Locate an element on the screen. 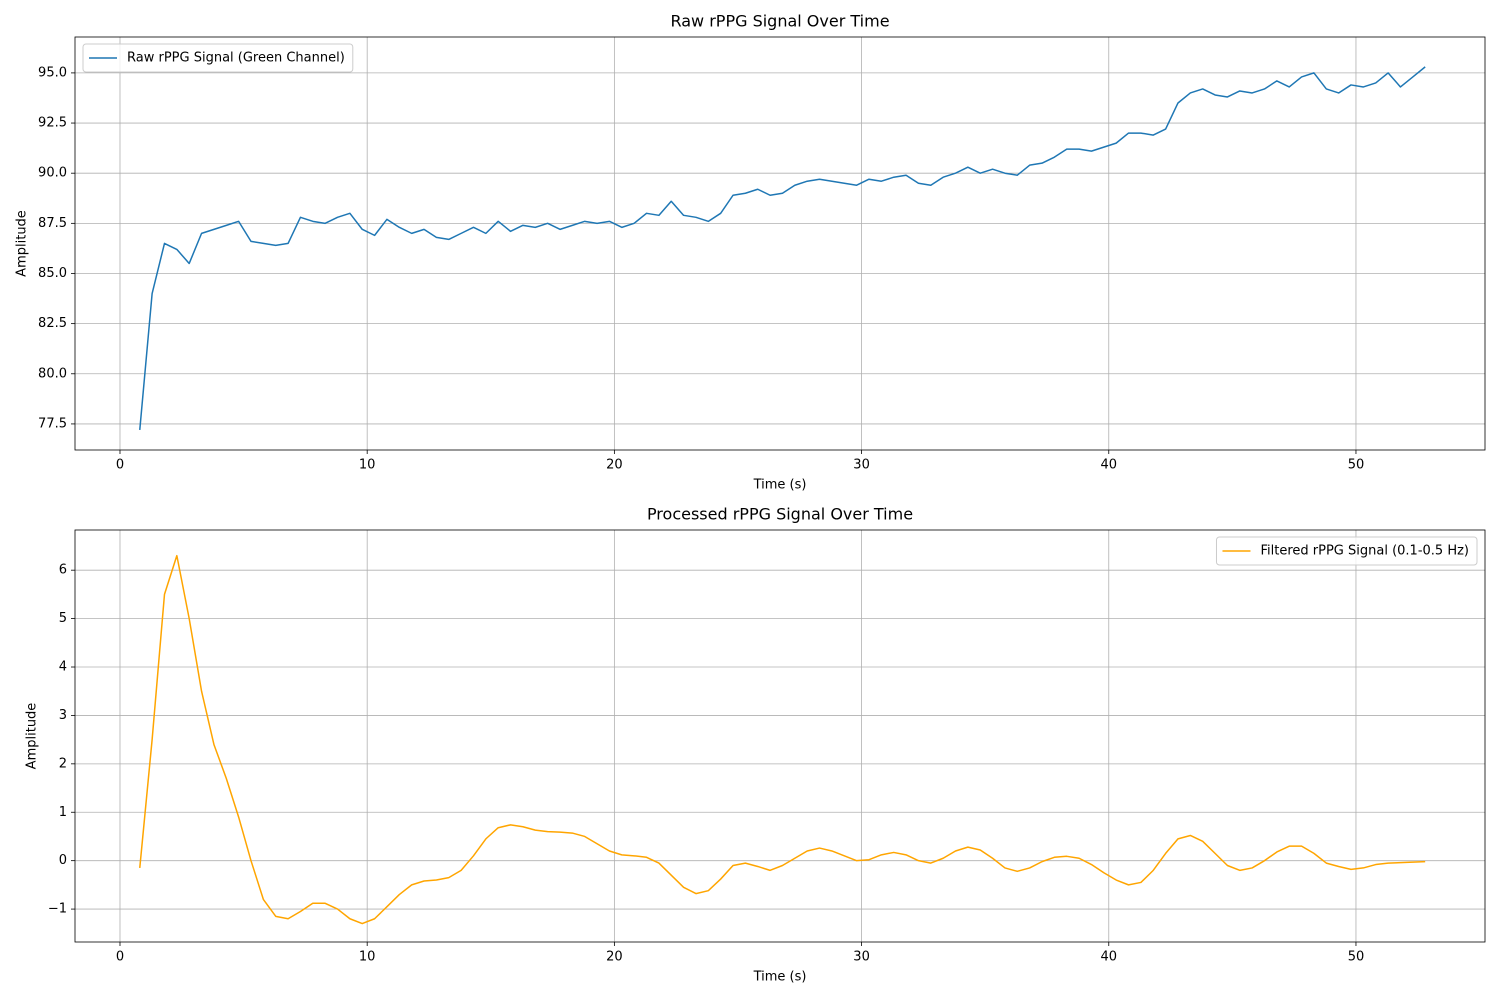 This screenshot has width=1500, height=1000. y-tick-label: 5 is located at coordinates (63, 618).